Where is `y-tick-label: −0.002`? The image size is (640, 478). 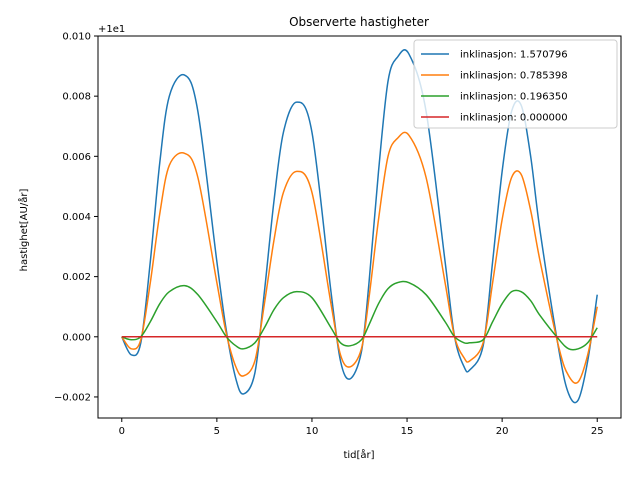 y-tick-label: −0.002 is located at coordinates (72, 397).